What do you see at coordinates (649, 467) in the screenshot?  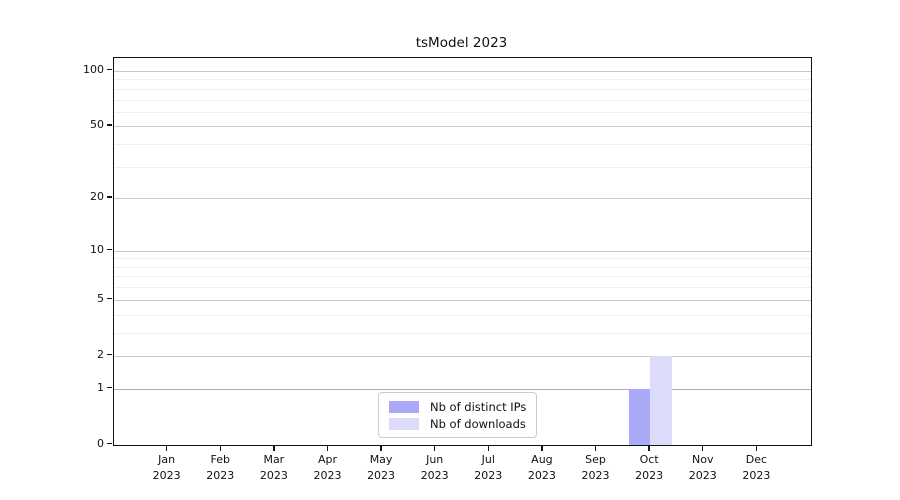 I see `x-tick-label-oct: Oct 2023` at bounding box center [649, 467].